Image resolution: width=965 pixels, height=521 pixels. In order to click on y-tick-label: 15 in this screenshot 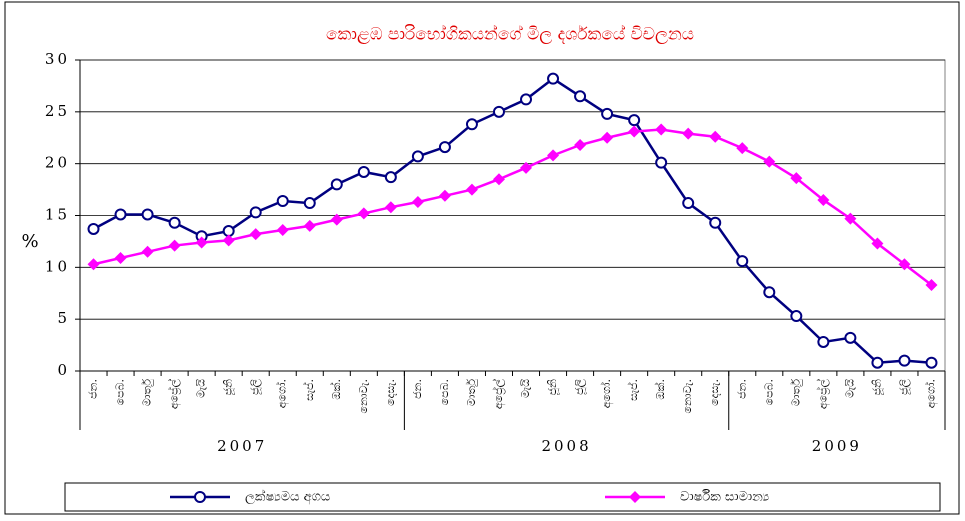, I will do `click(57, 215)`.